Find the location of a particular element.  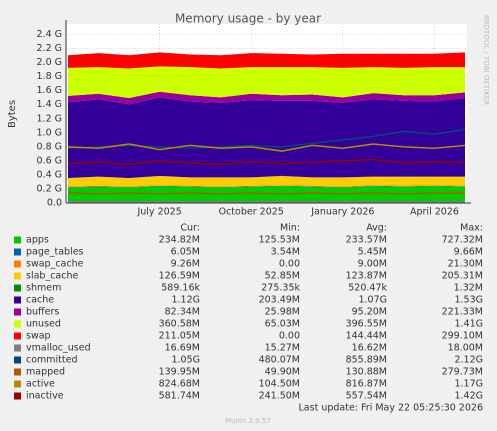

legend-label: swap is located at coordinates (38, 336).